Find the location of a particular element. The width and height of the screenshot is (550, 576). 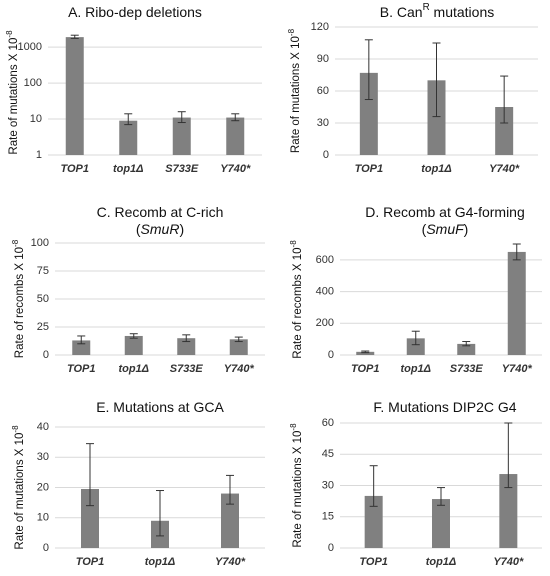

text-segment: Rate of recombs X 10 is located at coordinates (298, 302).